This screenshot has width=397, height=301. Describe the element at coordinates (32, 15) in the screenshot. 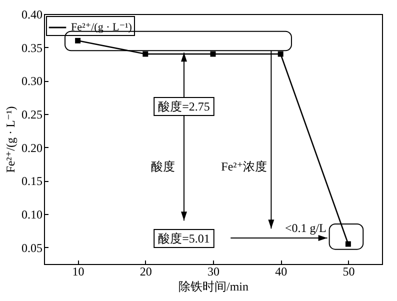

I see `y-tick-label: 0.40` at that location.